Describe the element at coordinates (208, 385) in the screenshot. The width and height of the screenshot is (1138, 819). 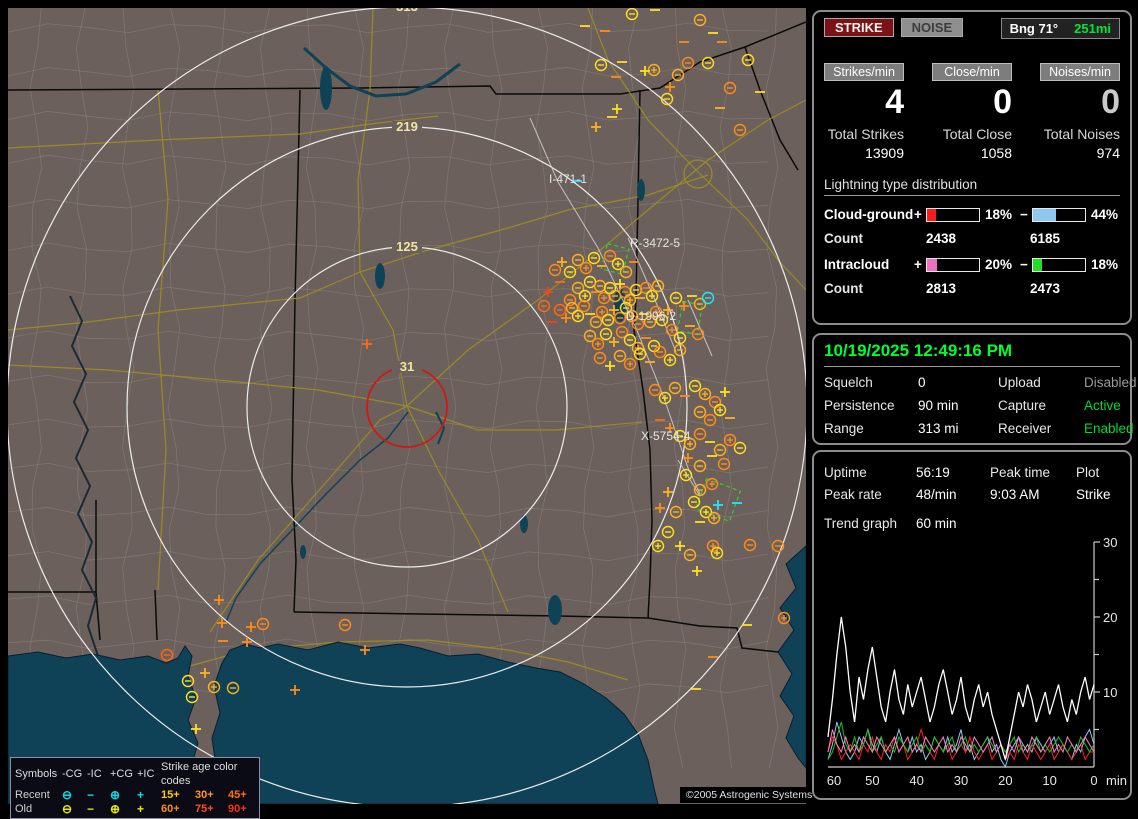
I see `road` at that location.